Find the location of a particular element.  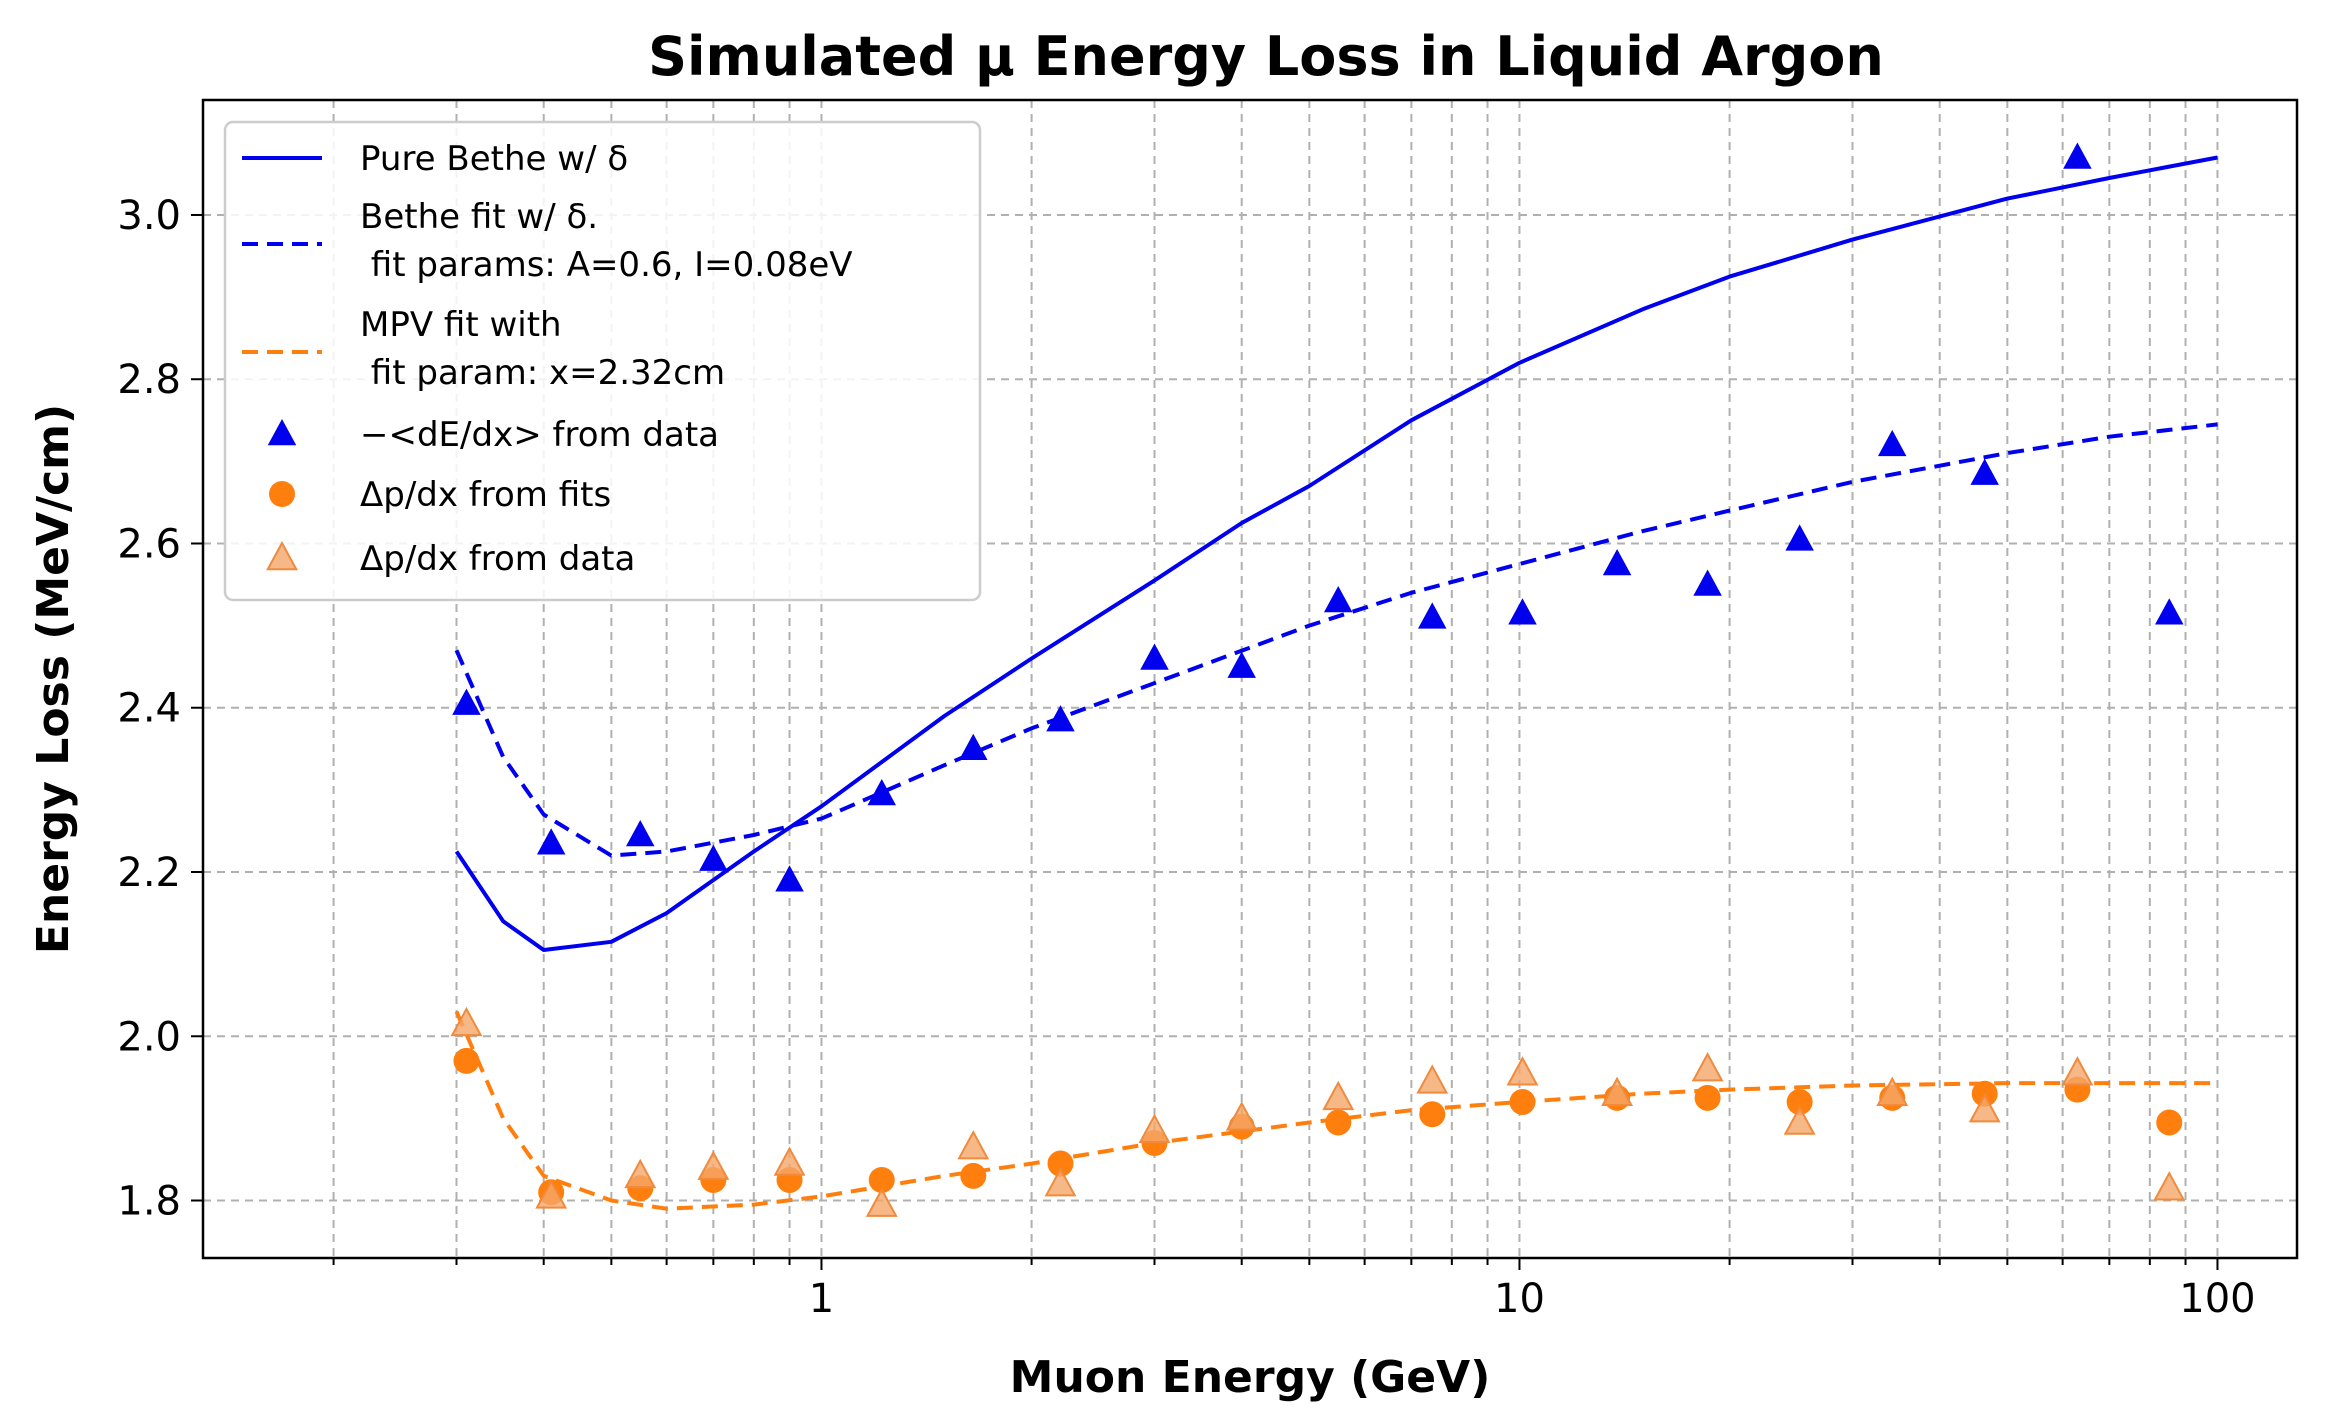

y-tick-label: 3.0 is located at coordinates (149, 216).